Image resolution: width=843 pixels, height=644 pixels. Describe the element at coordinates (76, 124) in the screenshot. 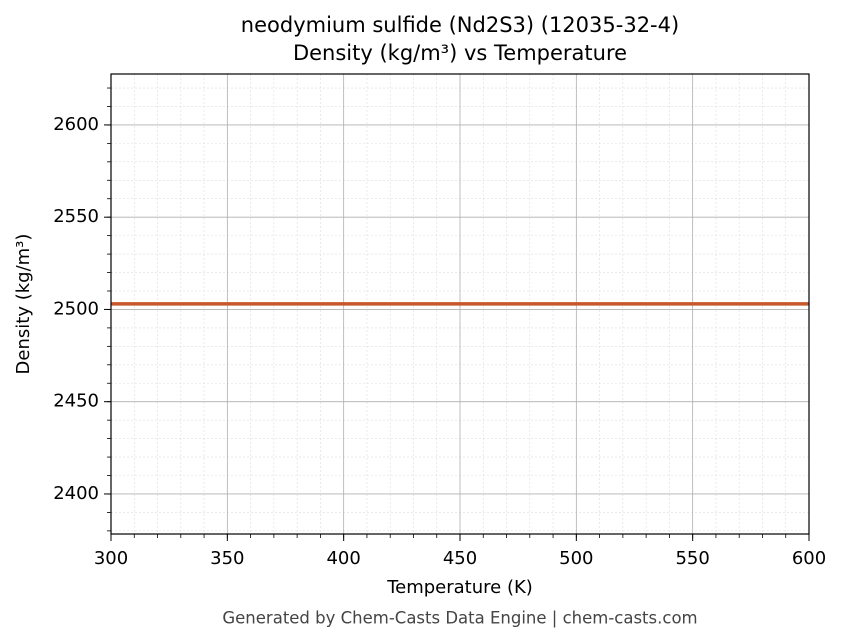

I see `y-tick-label: 2600` at that location.